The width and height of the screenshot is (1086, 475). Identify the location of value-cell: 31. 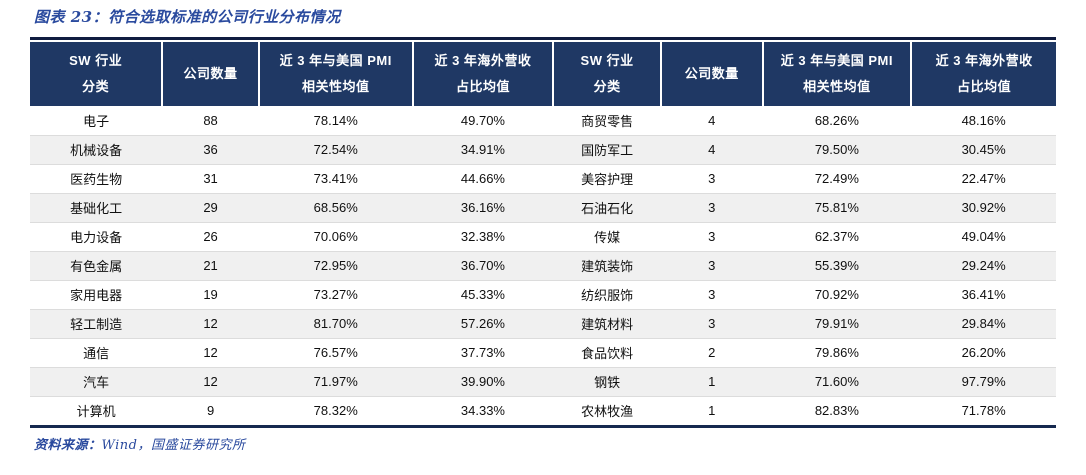
(210, 179).